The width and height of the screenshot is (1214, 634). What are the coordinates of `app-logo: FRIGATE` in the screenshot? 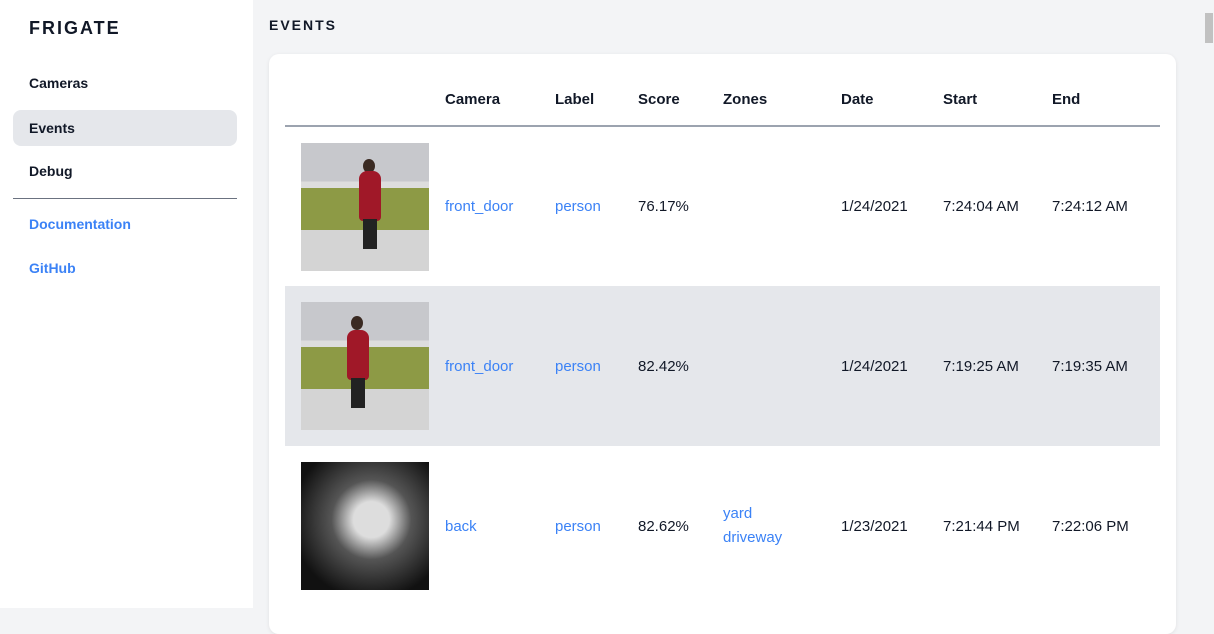 It's located at (75, 28).